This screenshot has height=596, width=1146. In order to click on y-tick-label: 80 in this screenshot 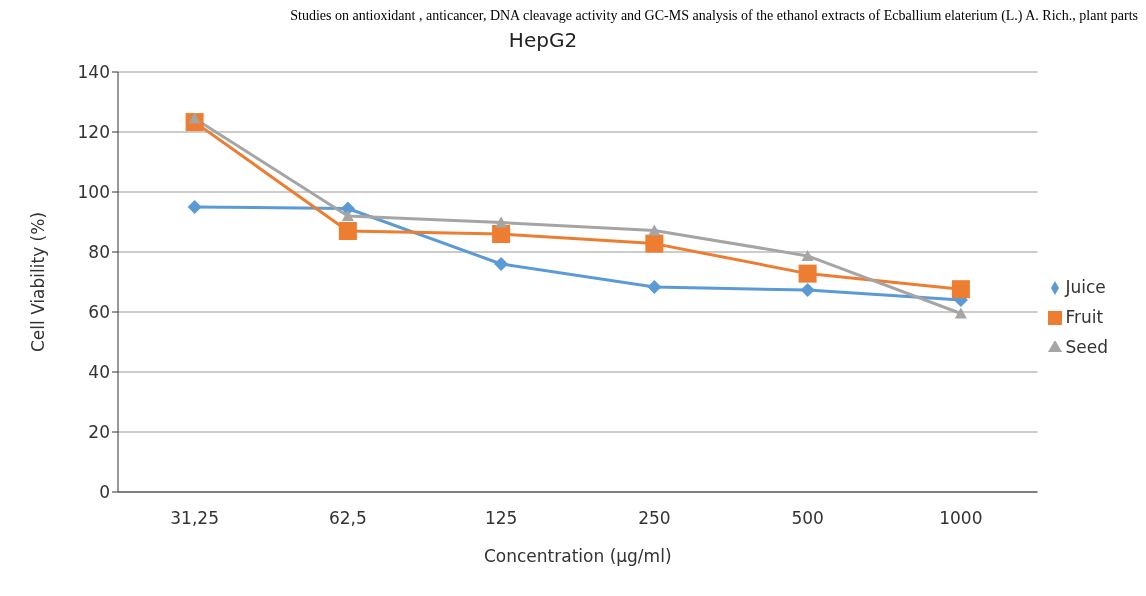, I will do `click(99, 252)`.